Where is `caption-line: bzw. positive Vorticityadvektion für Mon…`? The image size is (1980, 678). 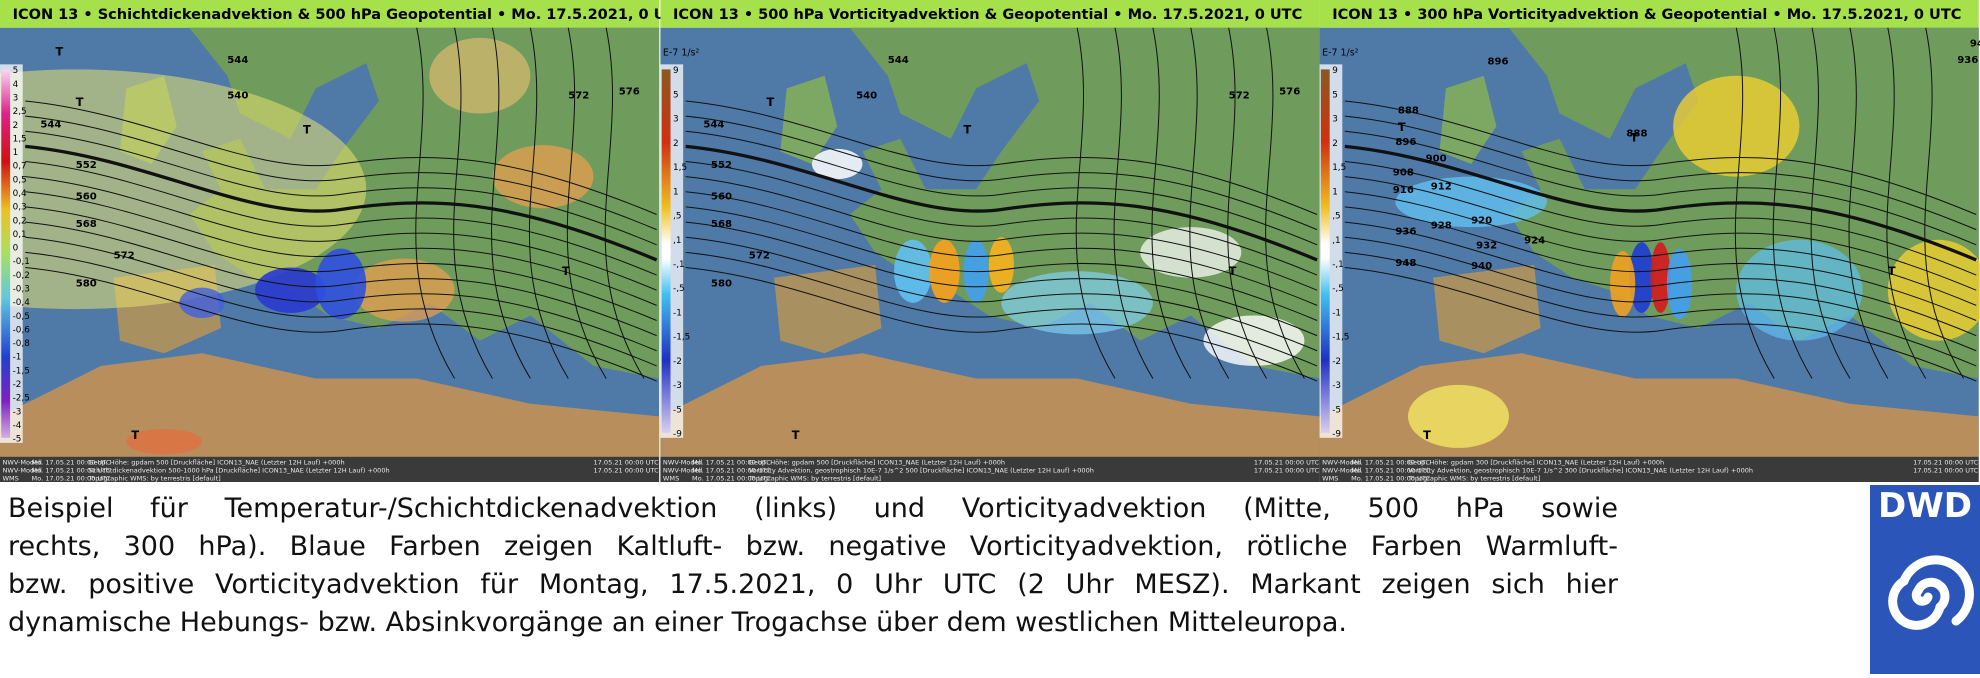 caption-line: bzw. positive Vorticityadvektion für Mon… is located at coordinates (813, 584).